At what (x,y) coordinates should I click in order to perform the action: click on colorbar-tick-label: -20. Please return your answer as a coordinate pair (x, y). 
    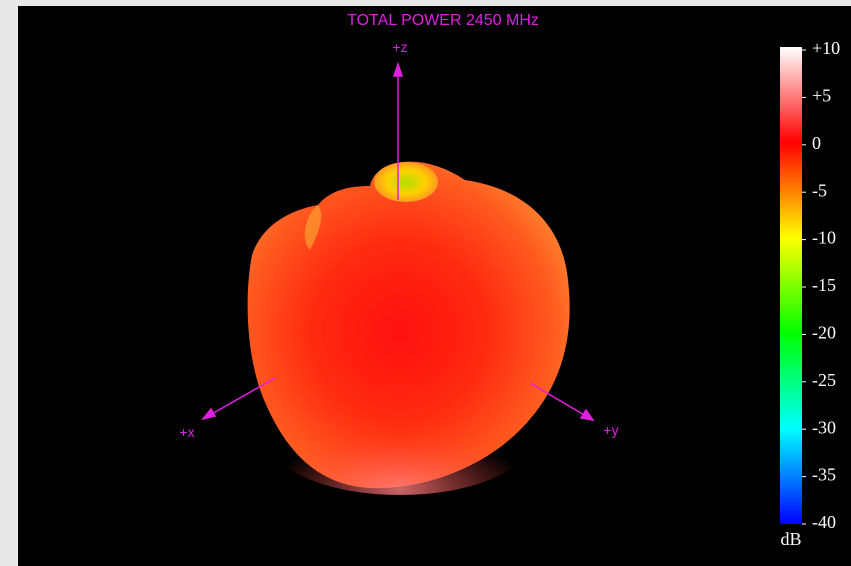
    Looking at the image, I should click on (824, 333).